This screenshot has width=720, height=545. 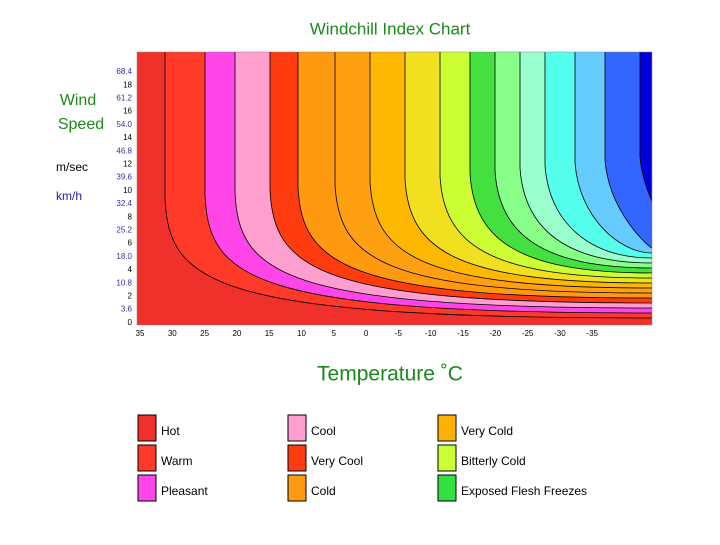 I want to click on x-tick-label: 30, so click(x=172, y=333).